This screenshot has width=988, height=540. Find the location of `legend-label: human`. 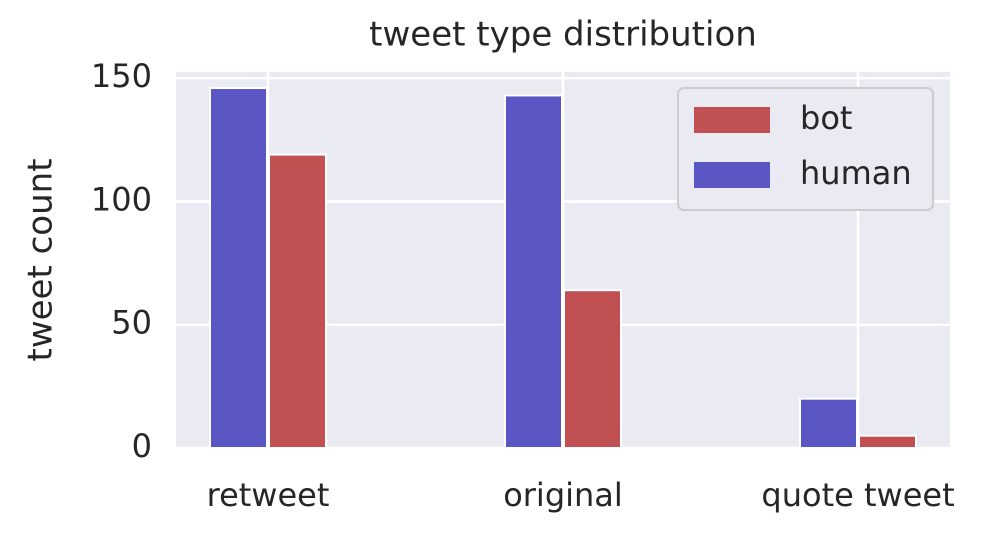

legend-label: human is located at coordinates (856, 173).